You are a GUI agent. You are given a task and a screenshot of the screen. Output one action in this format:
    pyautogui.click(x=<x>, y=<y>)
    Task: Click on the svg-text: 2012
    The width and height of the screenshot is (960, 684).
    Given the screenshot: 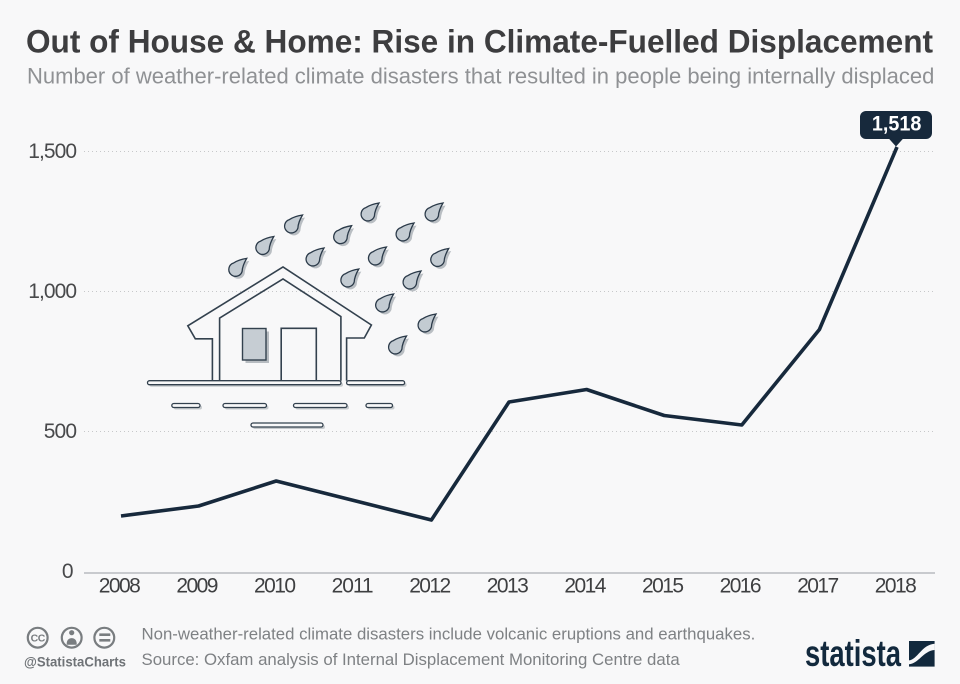 What is the action you would take?
    pyautogui.click(x=430, y=586)
    